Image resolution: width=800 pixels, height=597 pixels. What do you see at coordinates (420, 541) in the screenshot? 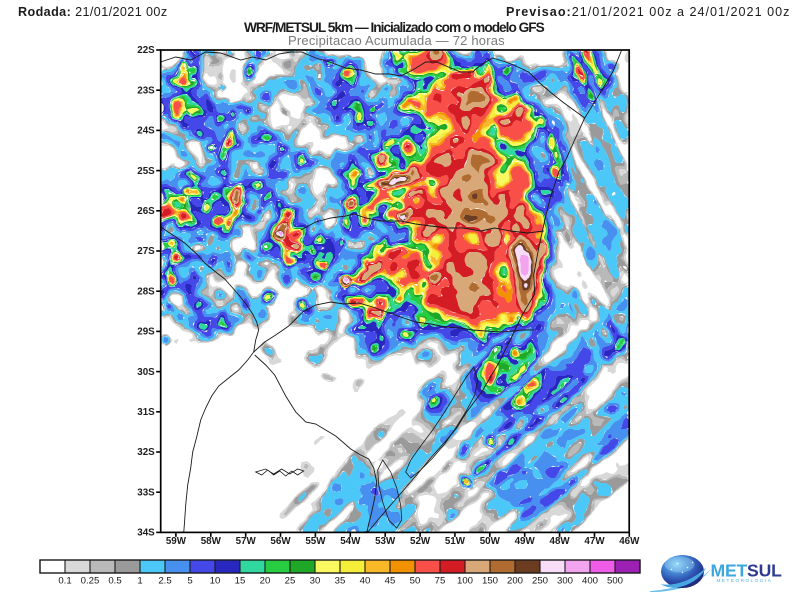
I see `svg-text: 52W` at bounding box center [420, 541].